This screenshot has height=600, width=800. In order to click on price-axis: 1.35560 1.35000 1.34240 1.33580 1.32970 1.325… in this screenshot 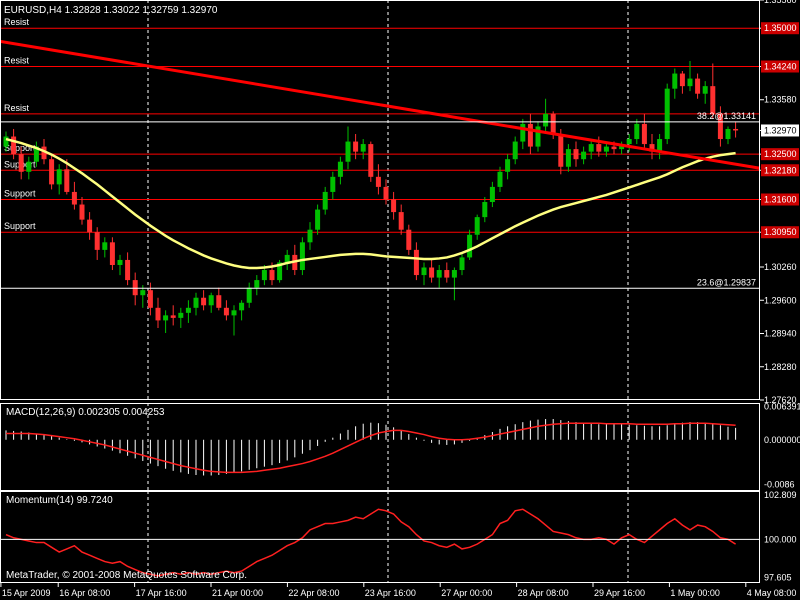, I will do `click(779, 202)`.